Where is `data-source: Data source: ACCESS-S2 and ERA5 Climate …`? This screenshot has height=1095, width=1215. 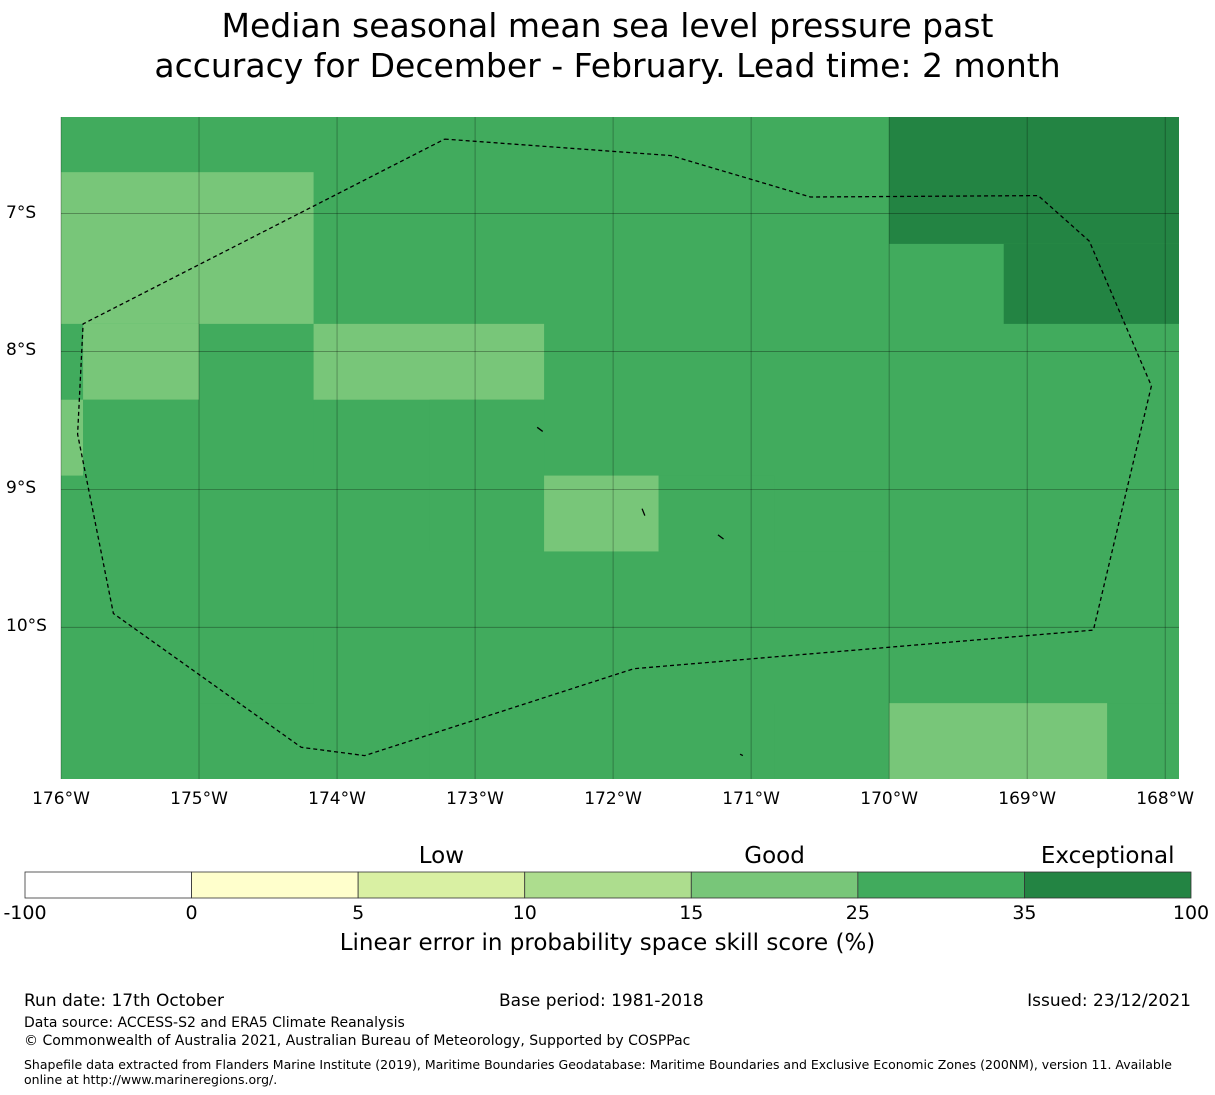
data-source: Data source: ACCESS-S2 and ERA5 Climate … is located at coordinates (214, 1023).